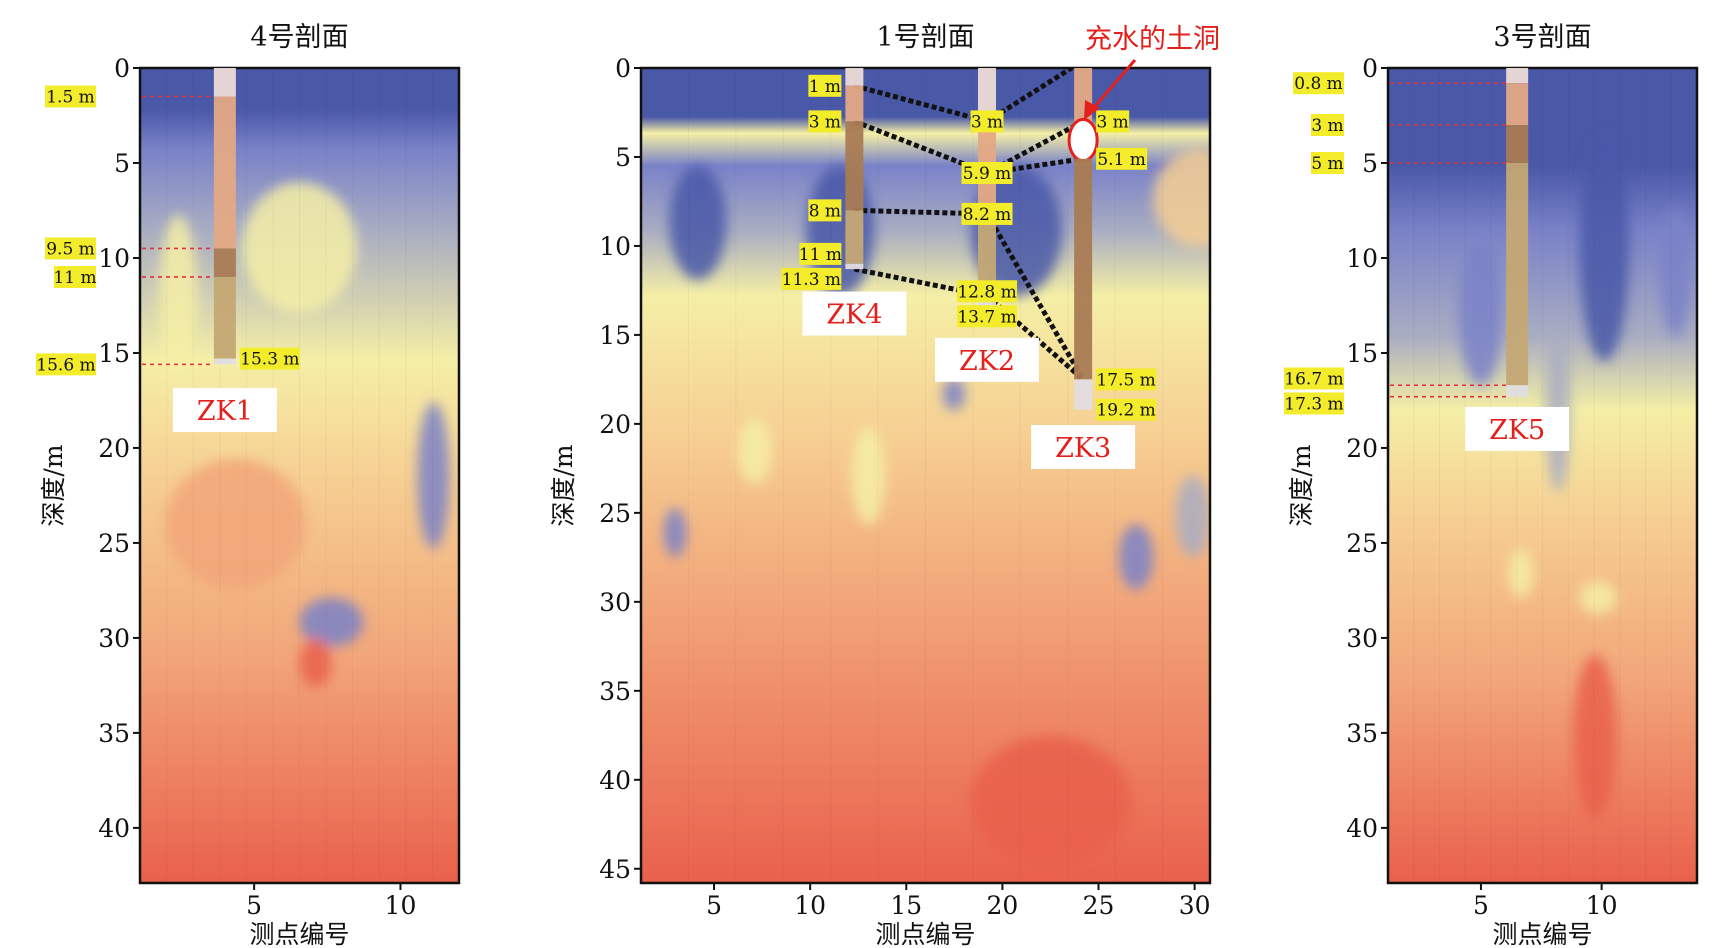 This screenshot has width=1713, height=948. I want to click on y-tick-label: 0, so click(1370, 68).